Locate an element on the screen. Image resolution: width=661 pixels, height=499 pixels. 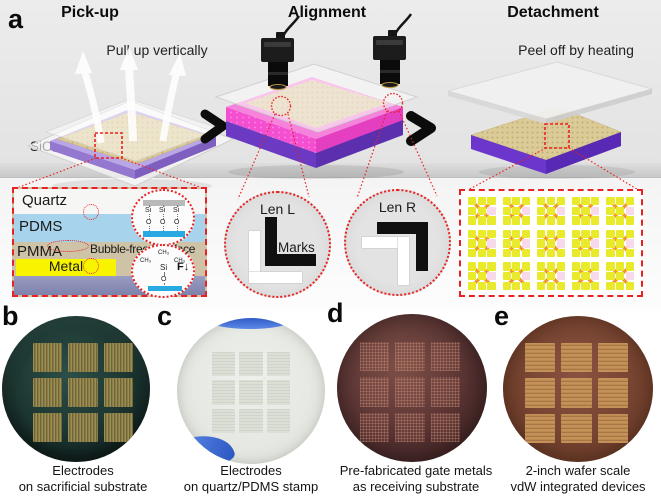
camera-objective-icon is located at coordinates (281, 52).